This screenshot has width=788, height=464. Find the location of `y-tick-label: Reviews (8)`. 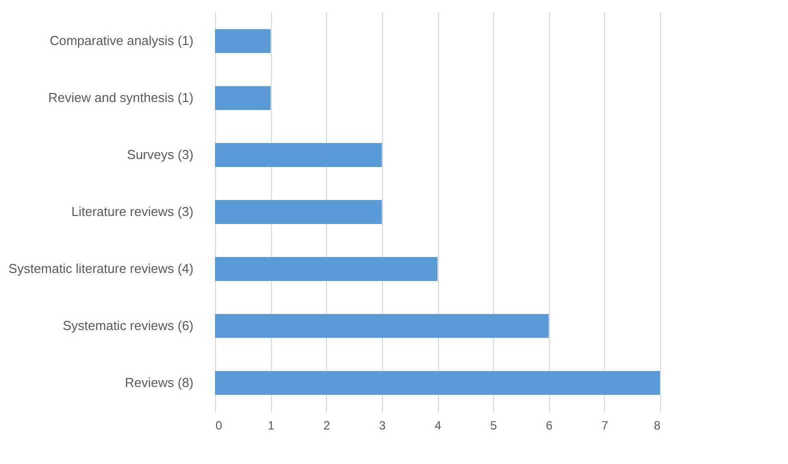

y-tick-label: Reviews (8) is located at coordinates (159, 382).